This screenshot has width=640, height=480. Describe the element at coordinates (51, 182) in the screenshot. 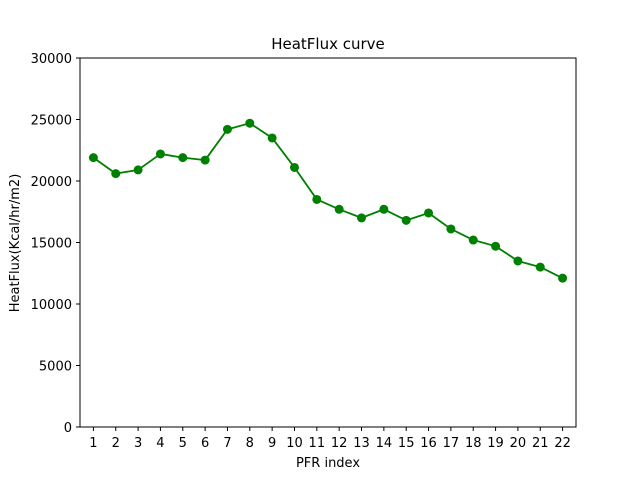

I see `y-tick-label: 20000` at that location.